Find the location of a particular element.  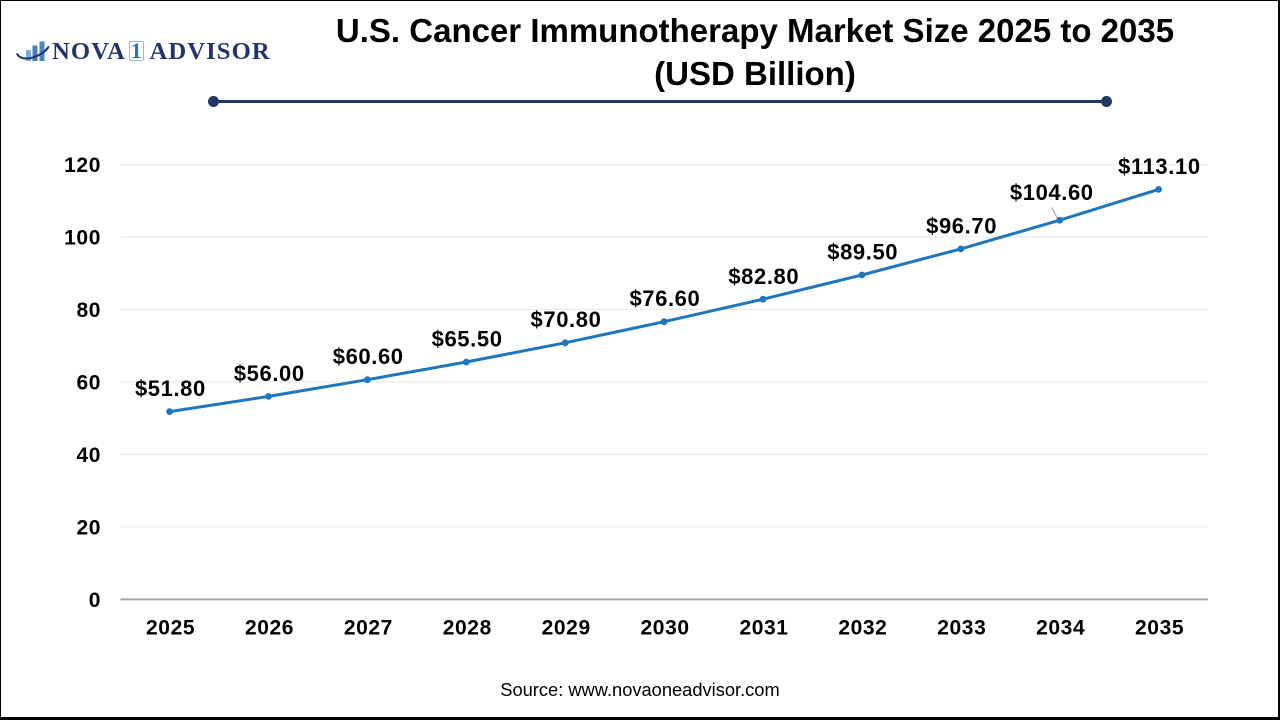

svg-text: $82.80 is located at coordinates (763, 276).